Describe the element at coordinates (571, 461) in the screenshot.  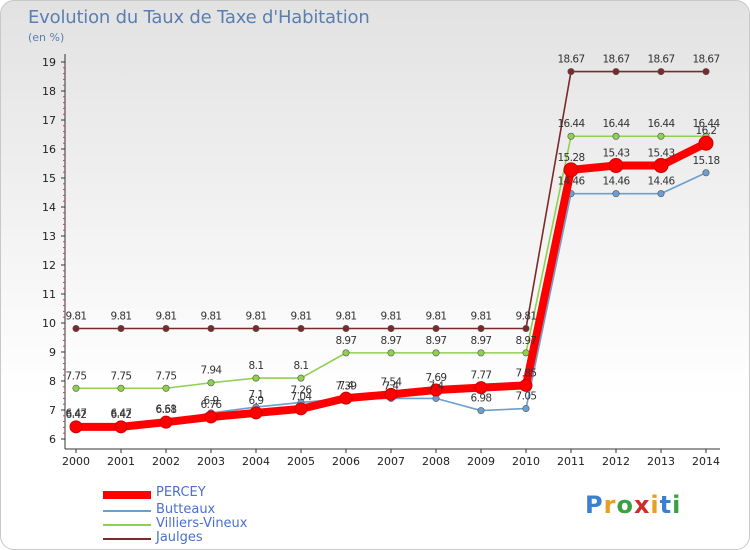
I see `x-tick-label: 2011` at that location.